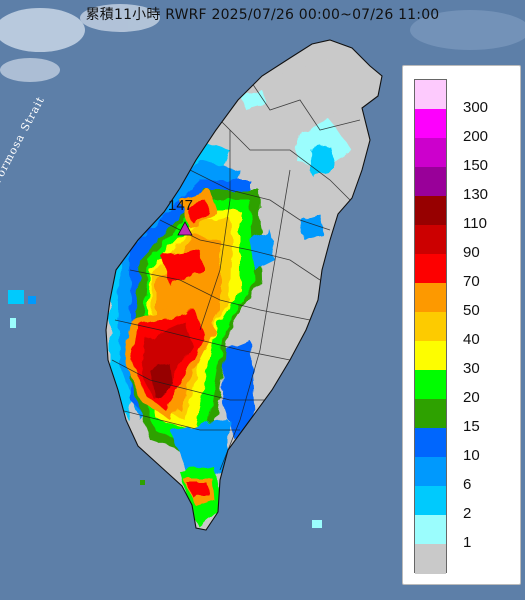 The height and width of the screenshot is (600, 525). I want to click on legend-color-bar, so click(430, 326).